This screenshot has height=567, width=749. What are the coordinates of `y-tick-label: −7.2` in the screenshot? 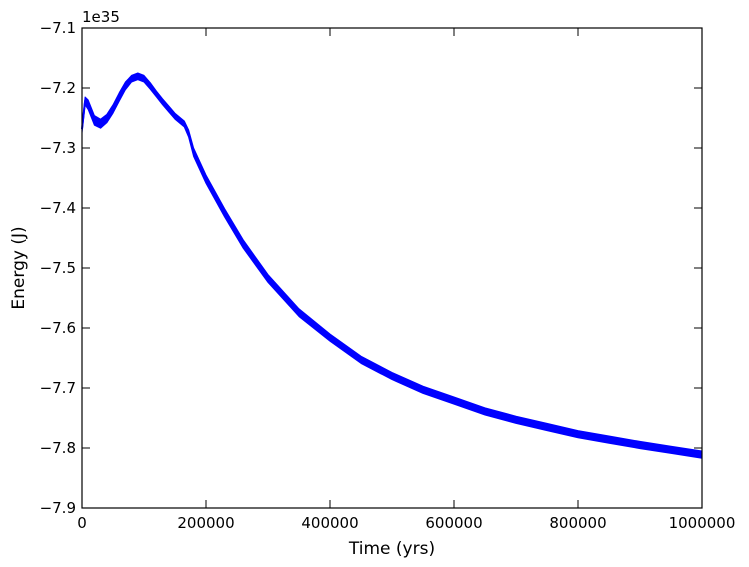 It's located at (58, 88).